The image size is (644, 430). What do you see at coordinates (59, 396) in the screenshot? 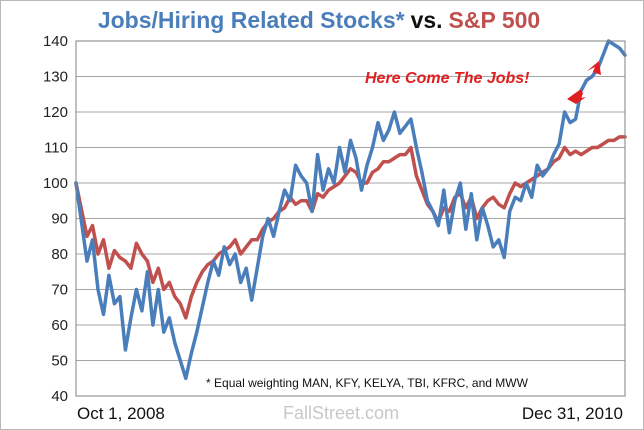
I see `y-tick-label: 40` at bounding box center [59, 396].